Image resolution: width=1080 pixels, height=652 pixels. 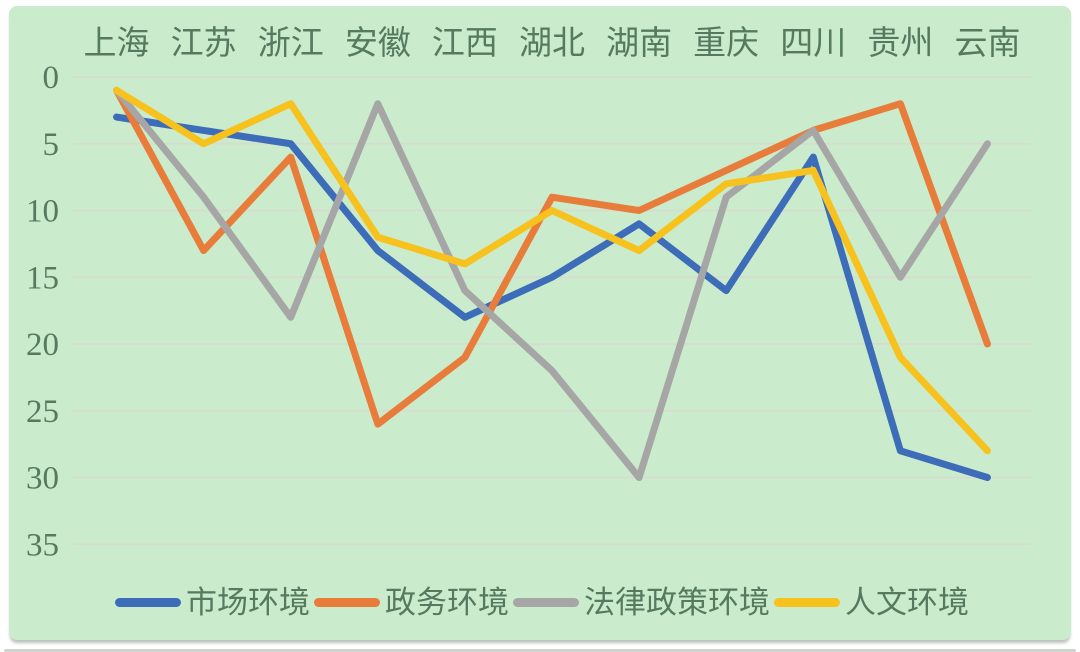 What do you see at coordinates (987, 43) in the screenshot?
I see `x-axis-category-label: 云南` at bounding box center [987, 43].